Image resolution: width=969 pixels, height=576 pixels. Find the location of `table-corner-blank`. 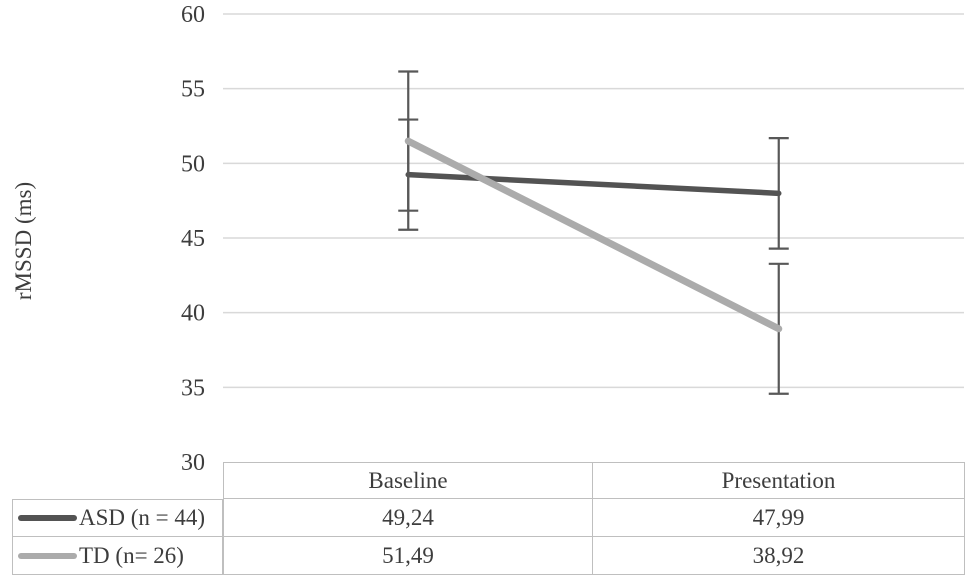

table-corner-blank is located at coordinates (117, 480).